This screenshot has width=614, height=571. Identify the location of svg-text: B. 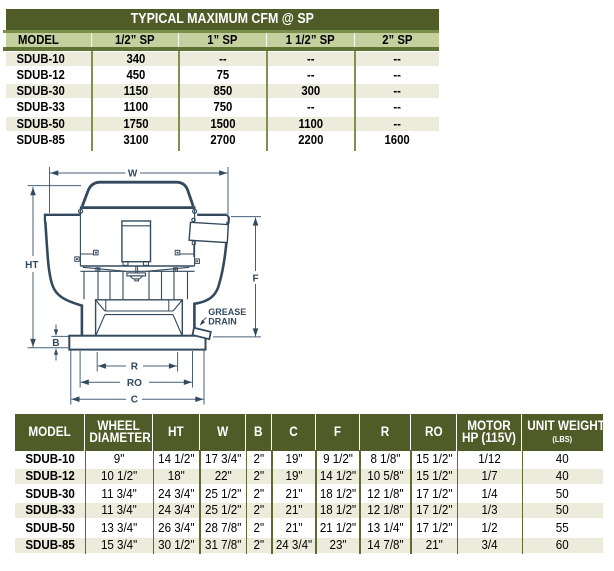
(55, 343).